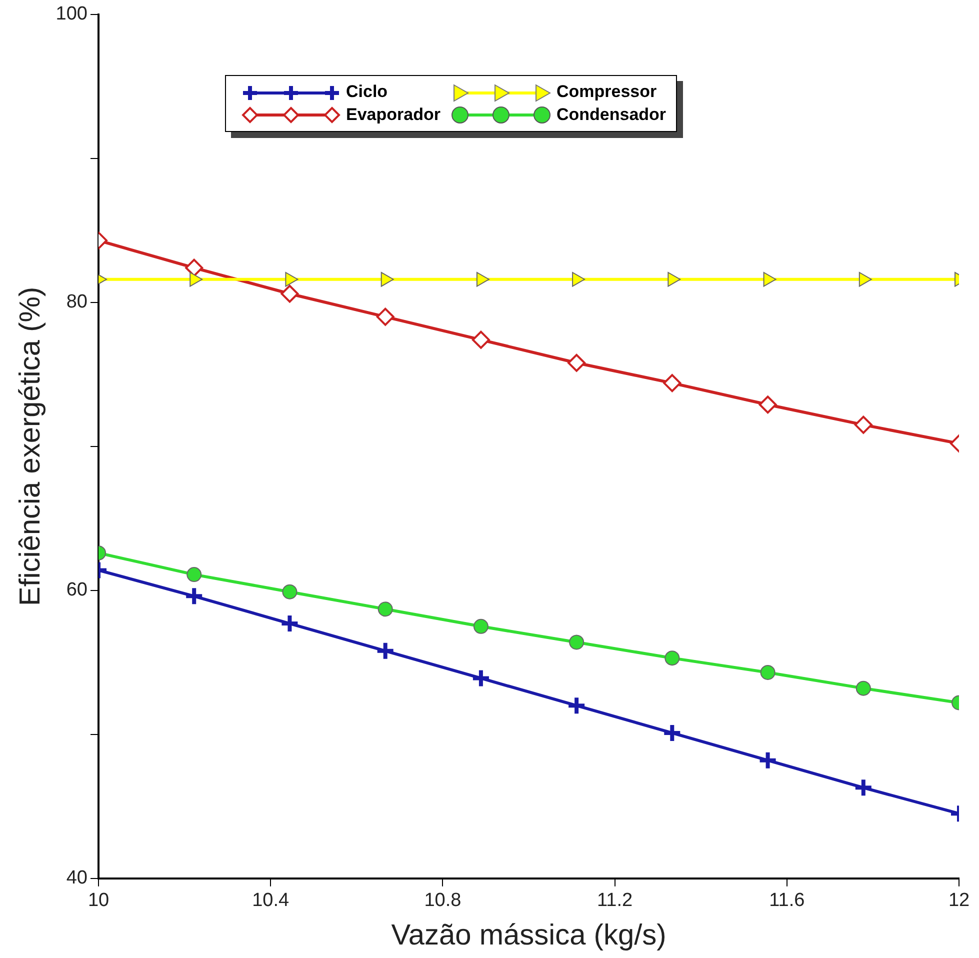  What do you see at coordinates (787, 901) in the screenshot?
I see `x-tick-label: 11.6` at bounding box center [787, 901].